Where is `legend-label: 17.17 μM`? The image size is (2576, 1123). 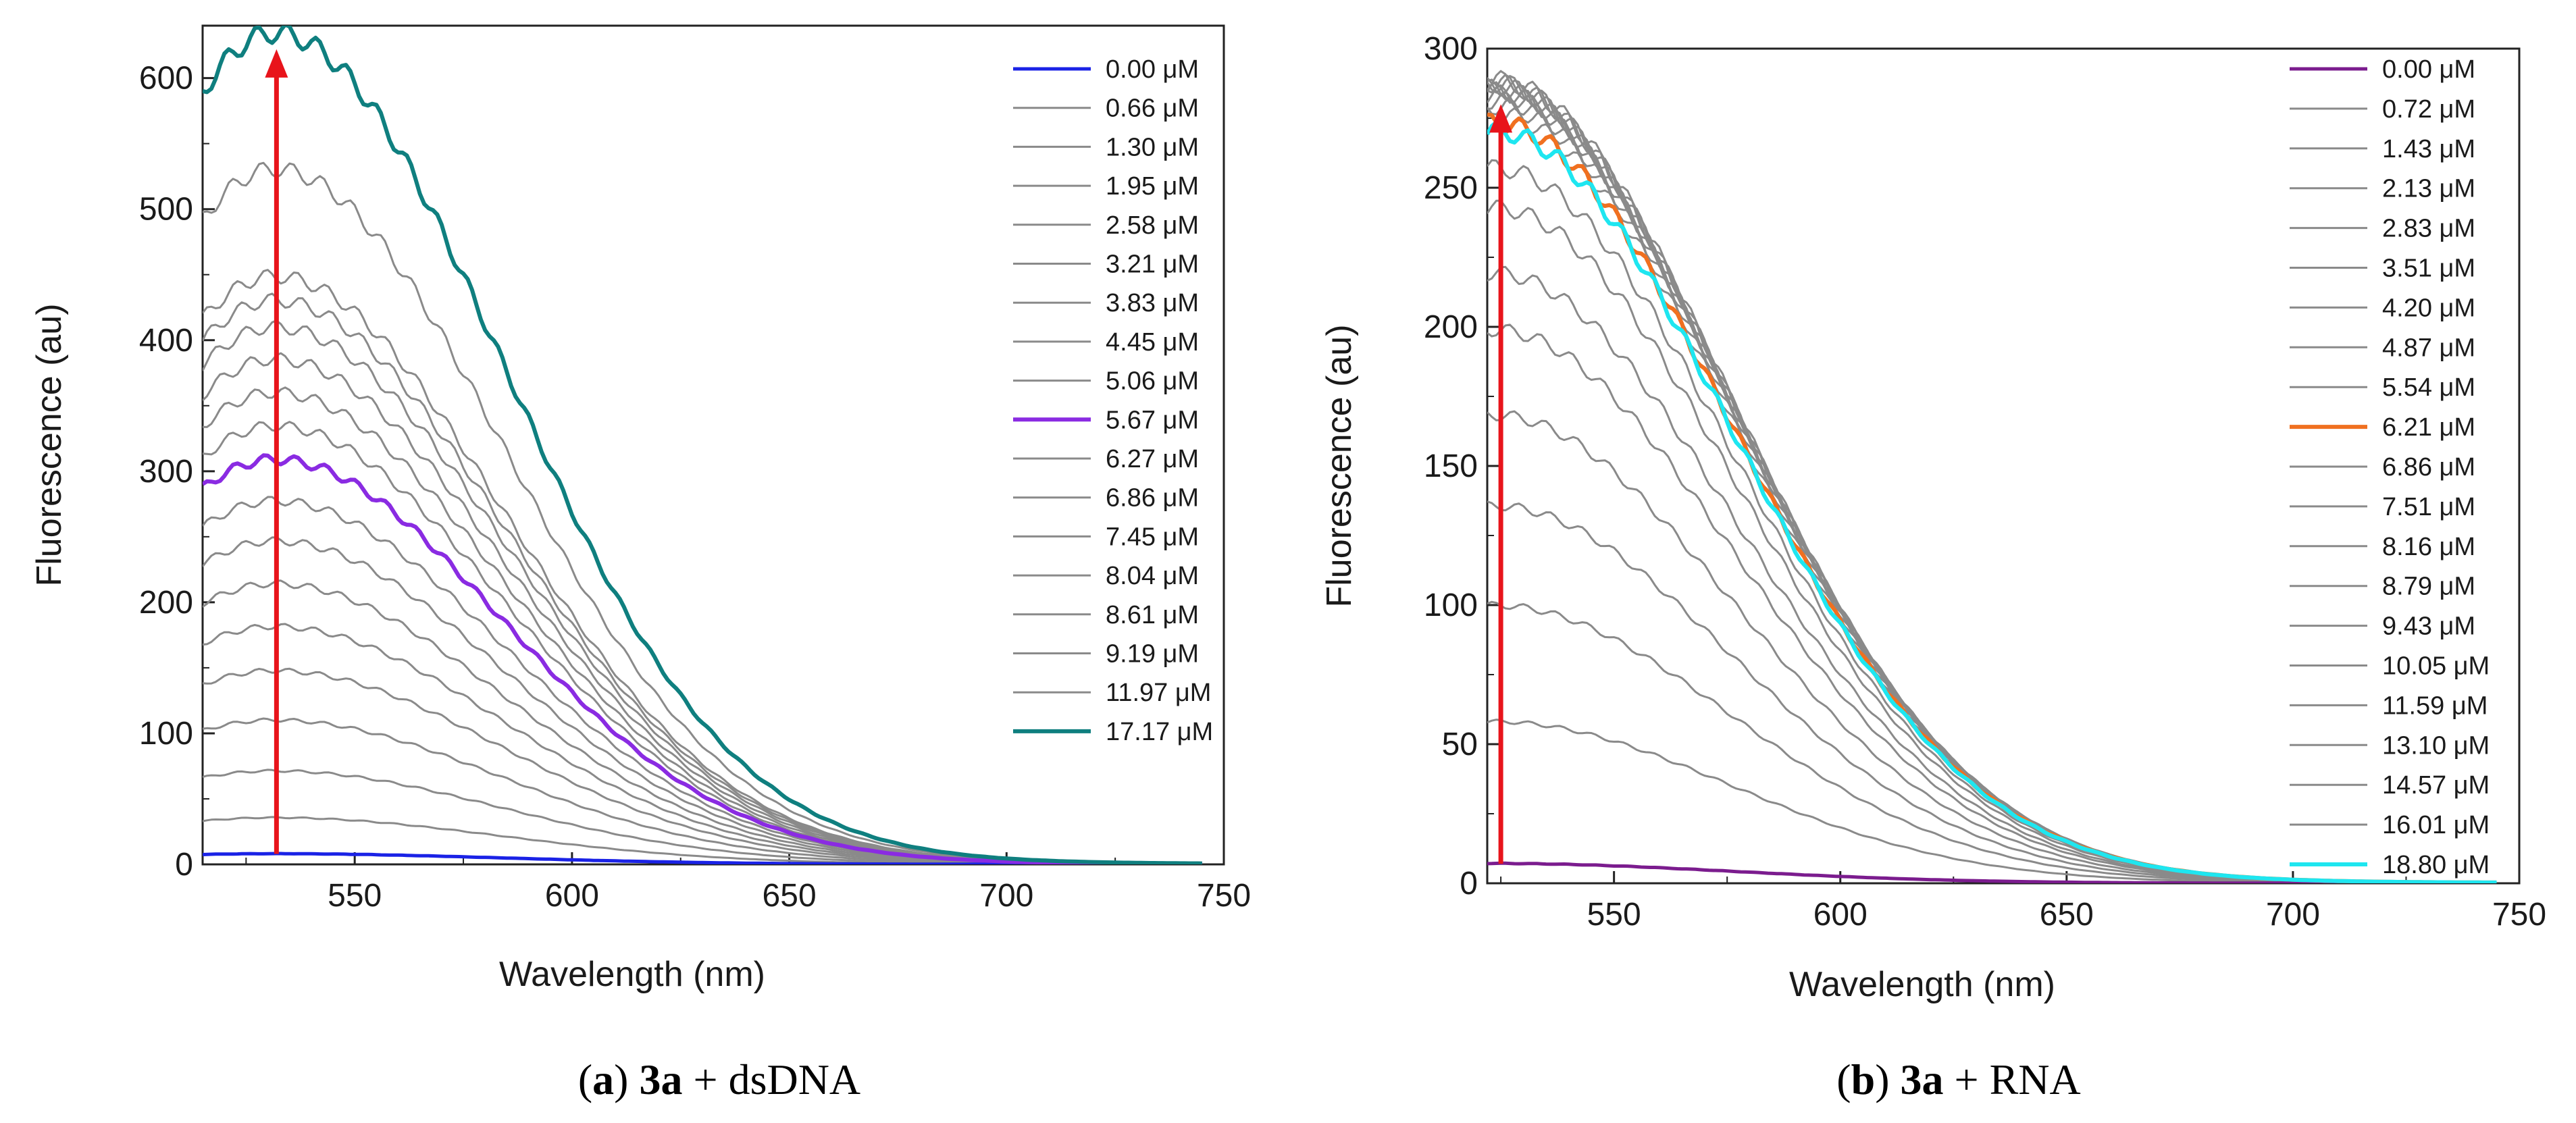
legend-label: 17.17 μM is located at coordinates (1159, 732).